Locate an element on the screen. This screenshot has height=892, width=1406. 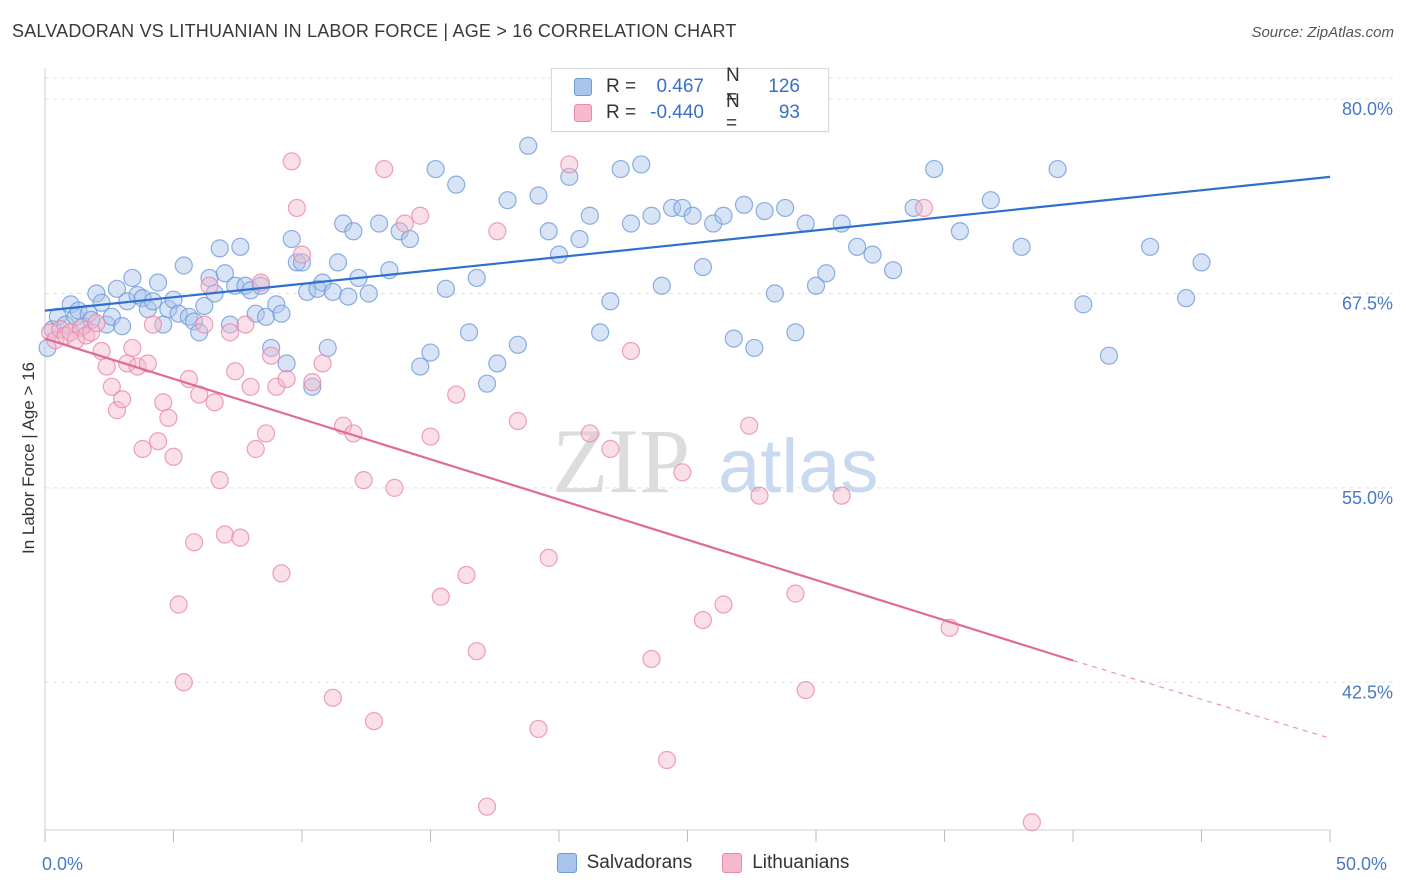
correlation-legend: R = 0.467 N = 126 R = -0.440 N = 93 is located at coordinates (690, 99).